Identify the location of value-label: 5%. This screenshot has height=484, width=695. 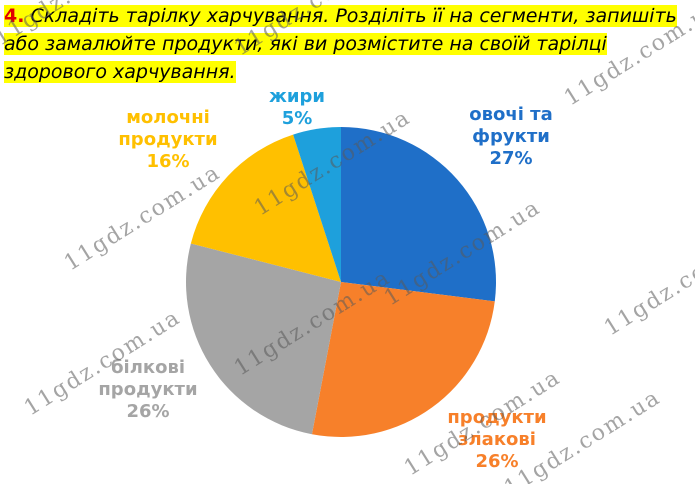
(297, 118).